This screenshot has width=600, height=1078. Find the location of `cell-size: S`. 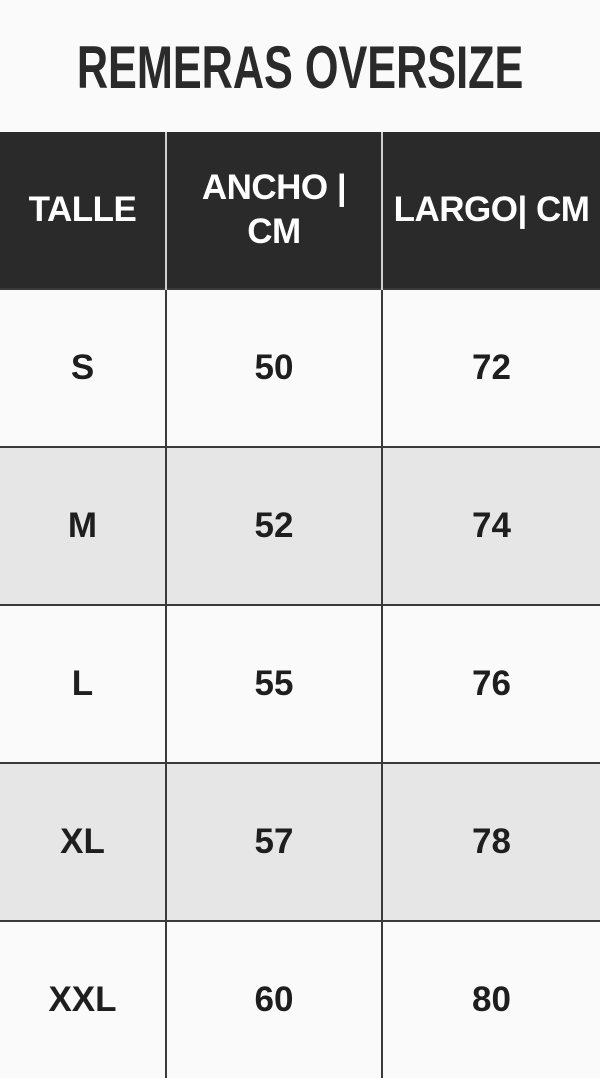

cell-size: S is located at coordinates (83, 368).